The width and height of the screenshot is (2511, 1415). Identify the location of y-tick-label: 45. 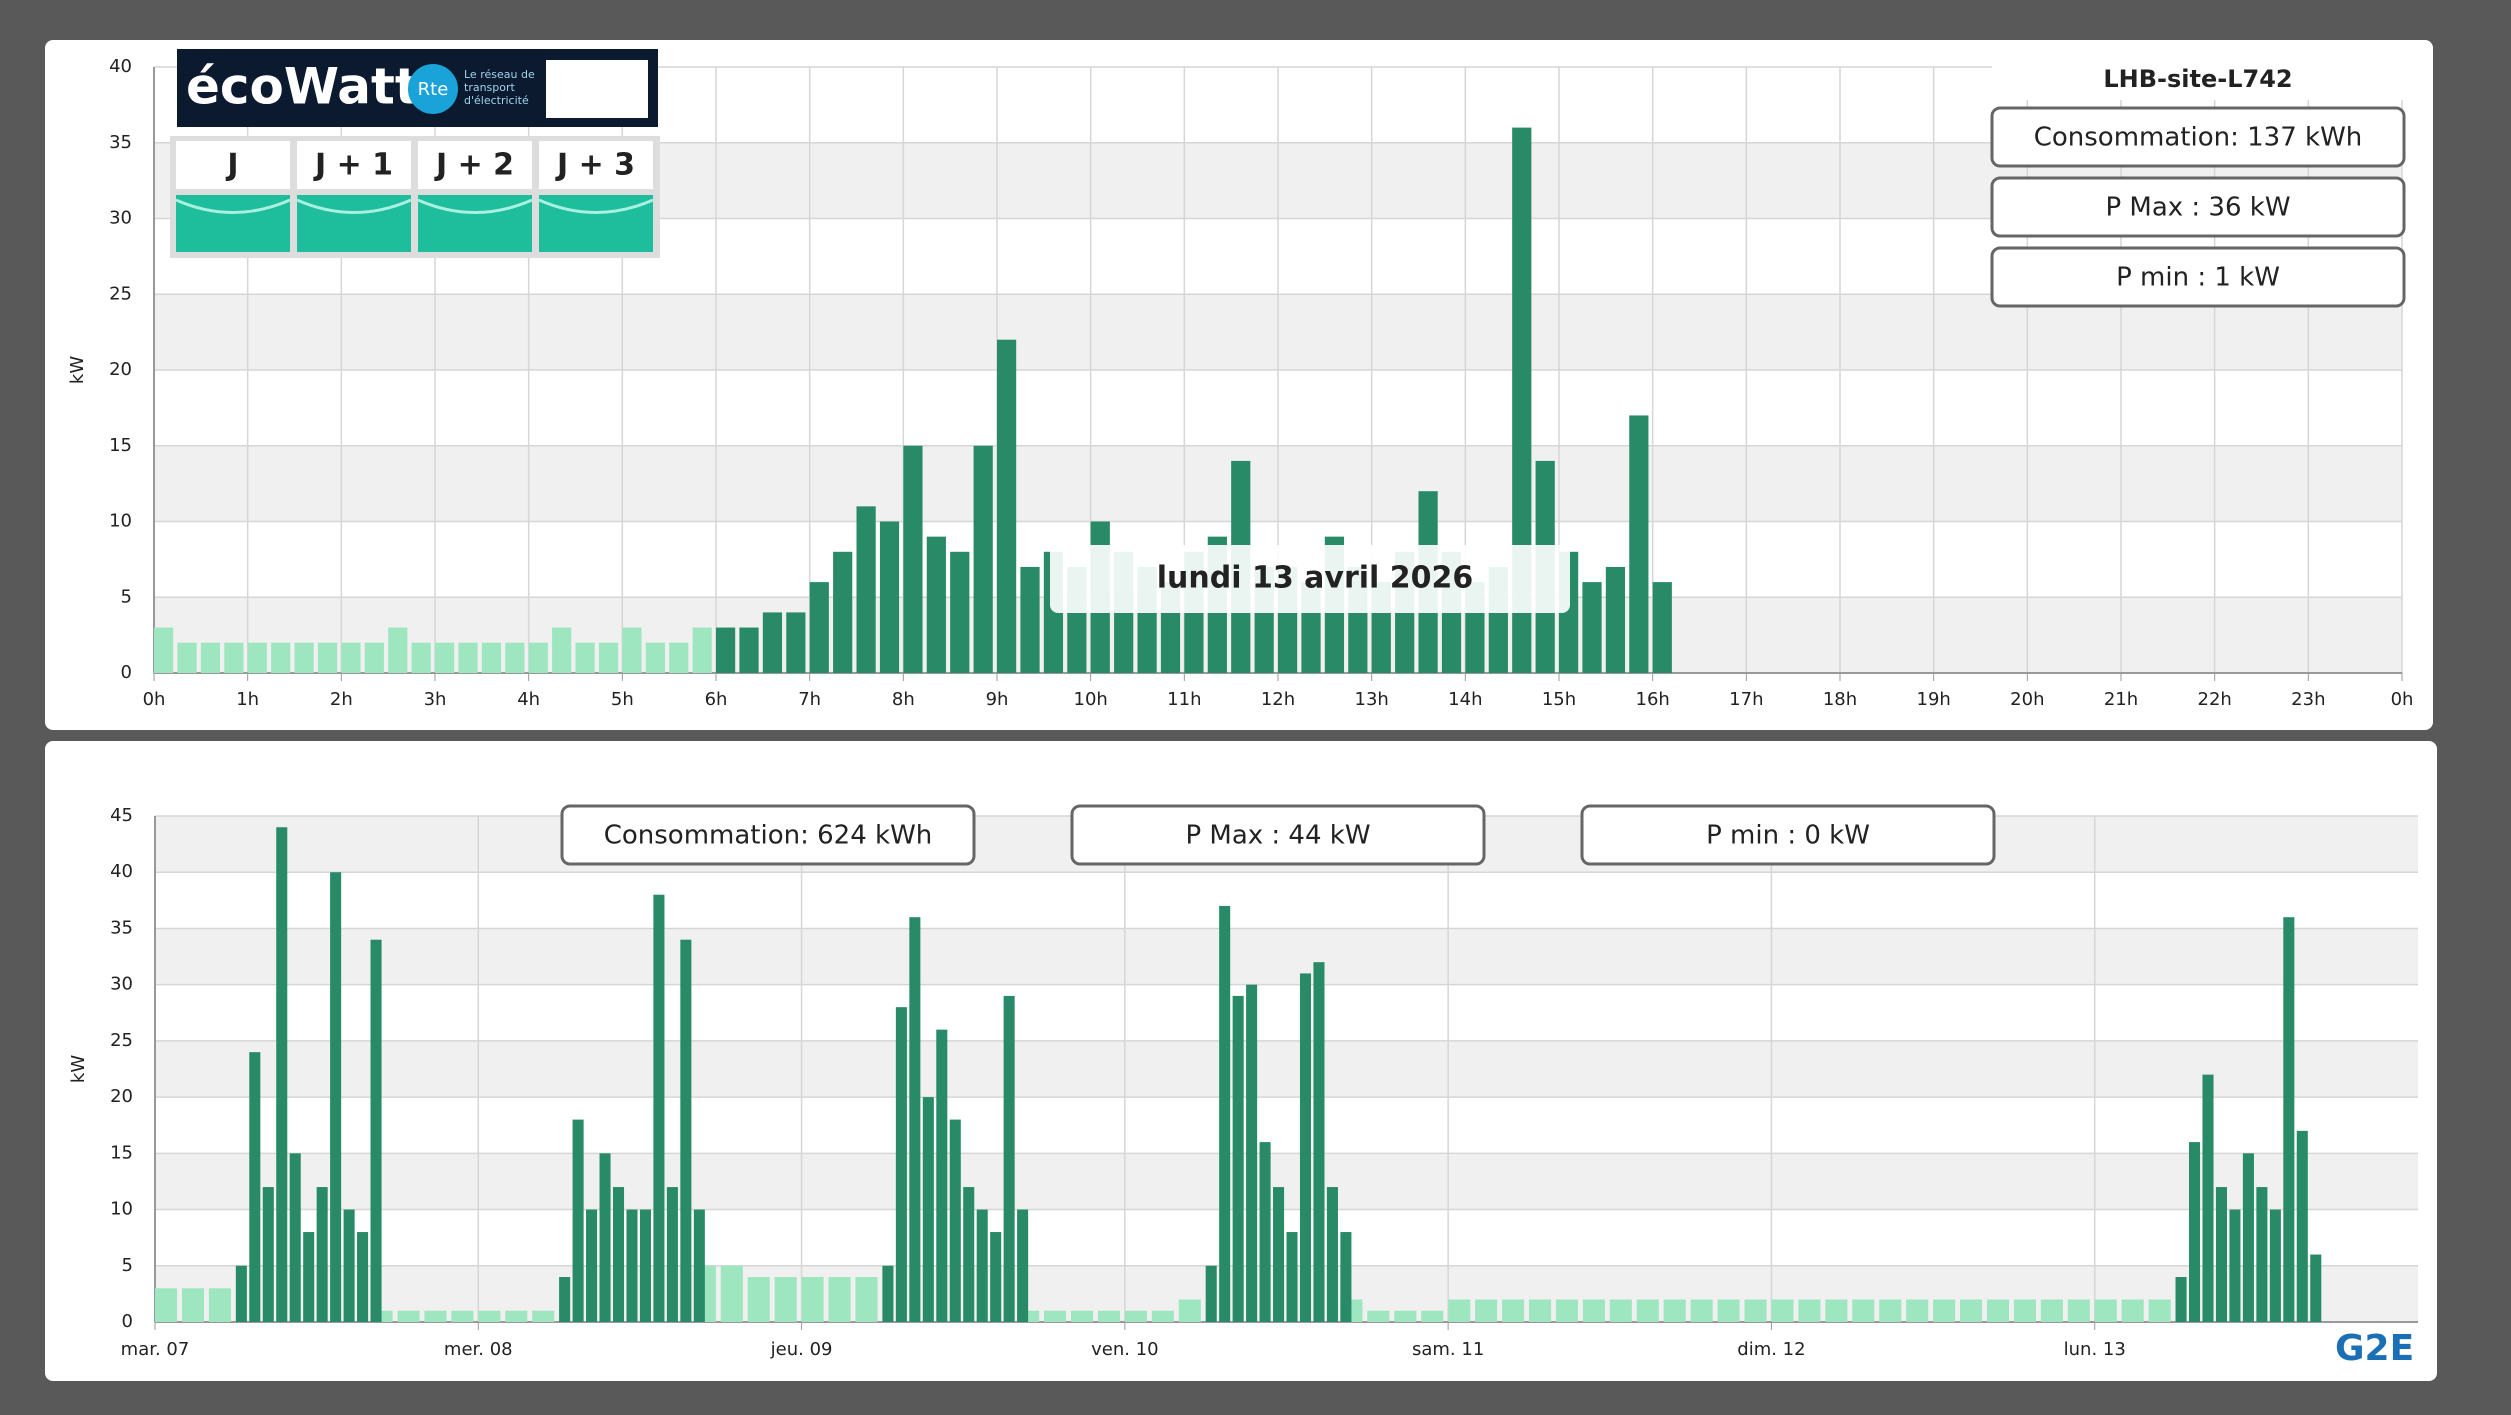
(121, 815).